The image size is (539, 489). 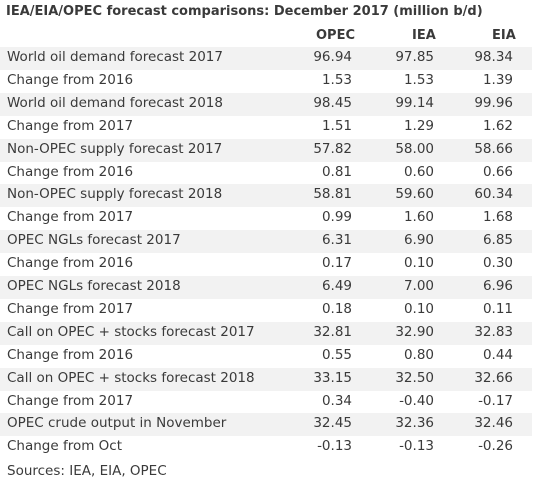 What do you see at coordinates (94, 286) in the screenshot?
I see `row-label: OPEC NGLs forecast 2018` at bounding box center [94, 286].